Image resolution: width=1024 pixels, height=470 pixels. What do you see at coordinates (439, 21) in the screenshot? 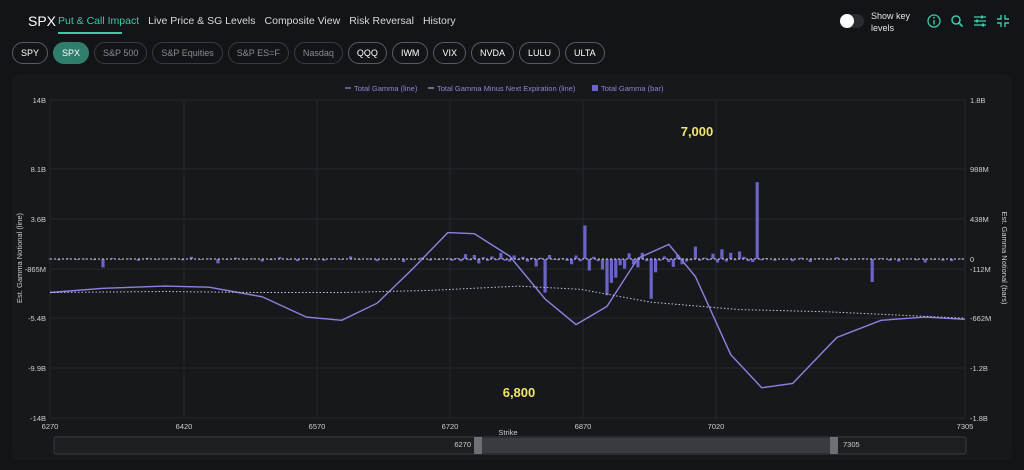
I see `tab-history: History` at bounding box center [439, 21].